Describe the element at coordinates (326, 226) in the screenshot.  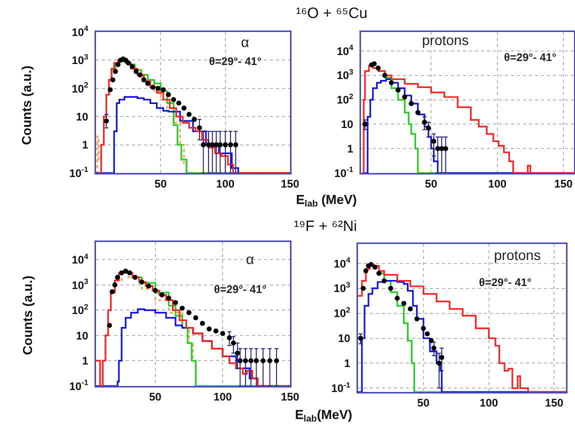
I see `text: ¹⁹F + ⁶²Ni` at that location.